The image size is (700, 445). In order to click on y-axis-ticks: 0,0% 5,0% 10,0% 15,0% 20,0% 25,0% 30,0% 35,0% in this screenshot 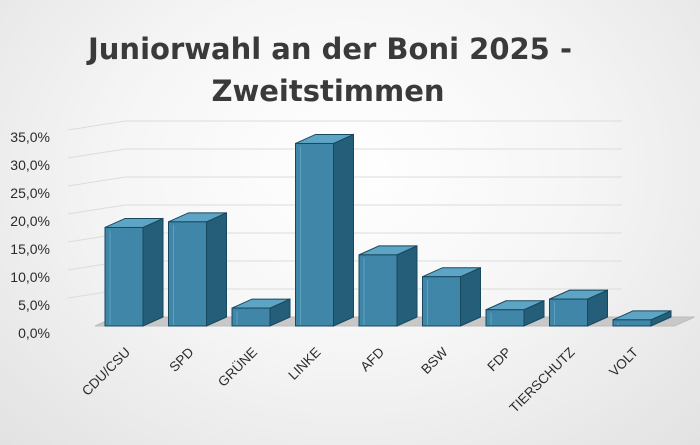, I will do `click(30, 235)`.